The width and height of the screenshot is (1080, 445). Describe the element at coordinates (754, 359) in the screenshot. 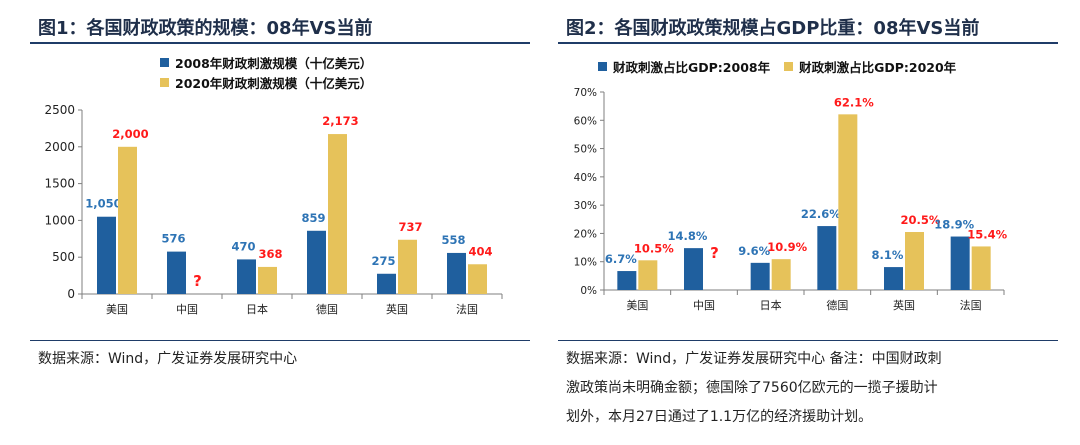

I see `source-line-1: 数据来源：Wind，广发证券发展研究中心 备注：中国财政刺` at that location.